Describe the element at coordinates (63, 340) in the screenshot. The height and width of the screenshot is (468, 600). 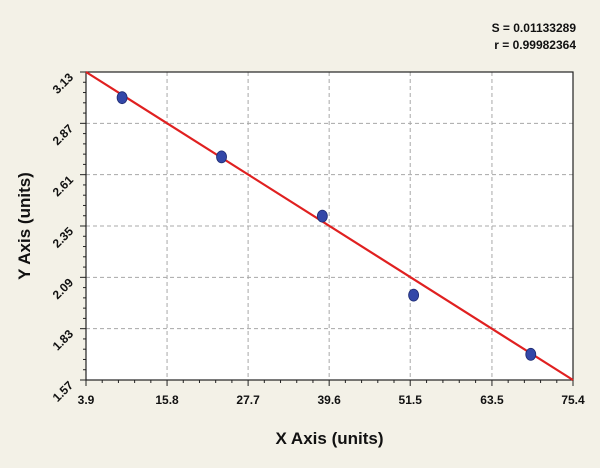
I see `y-tick-label: 1.83` at that location.